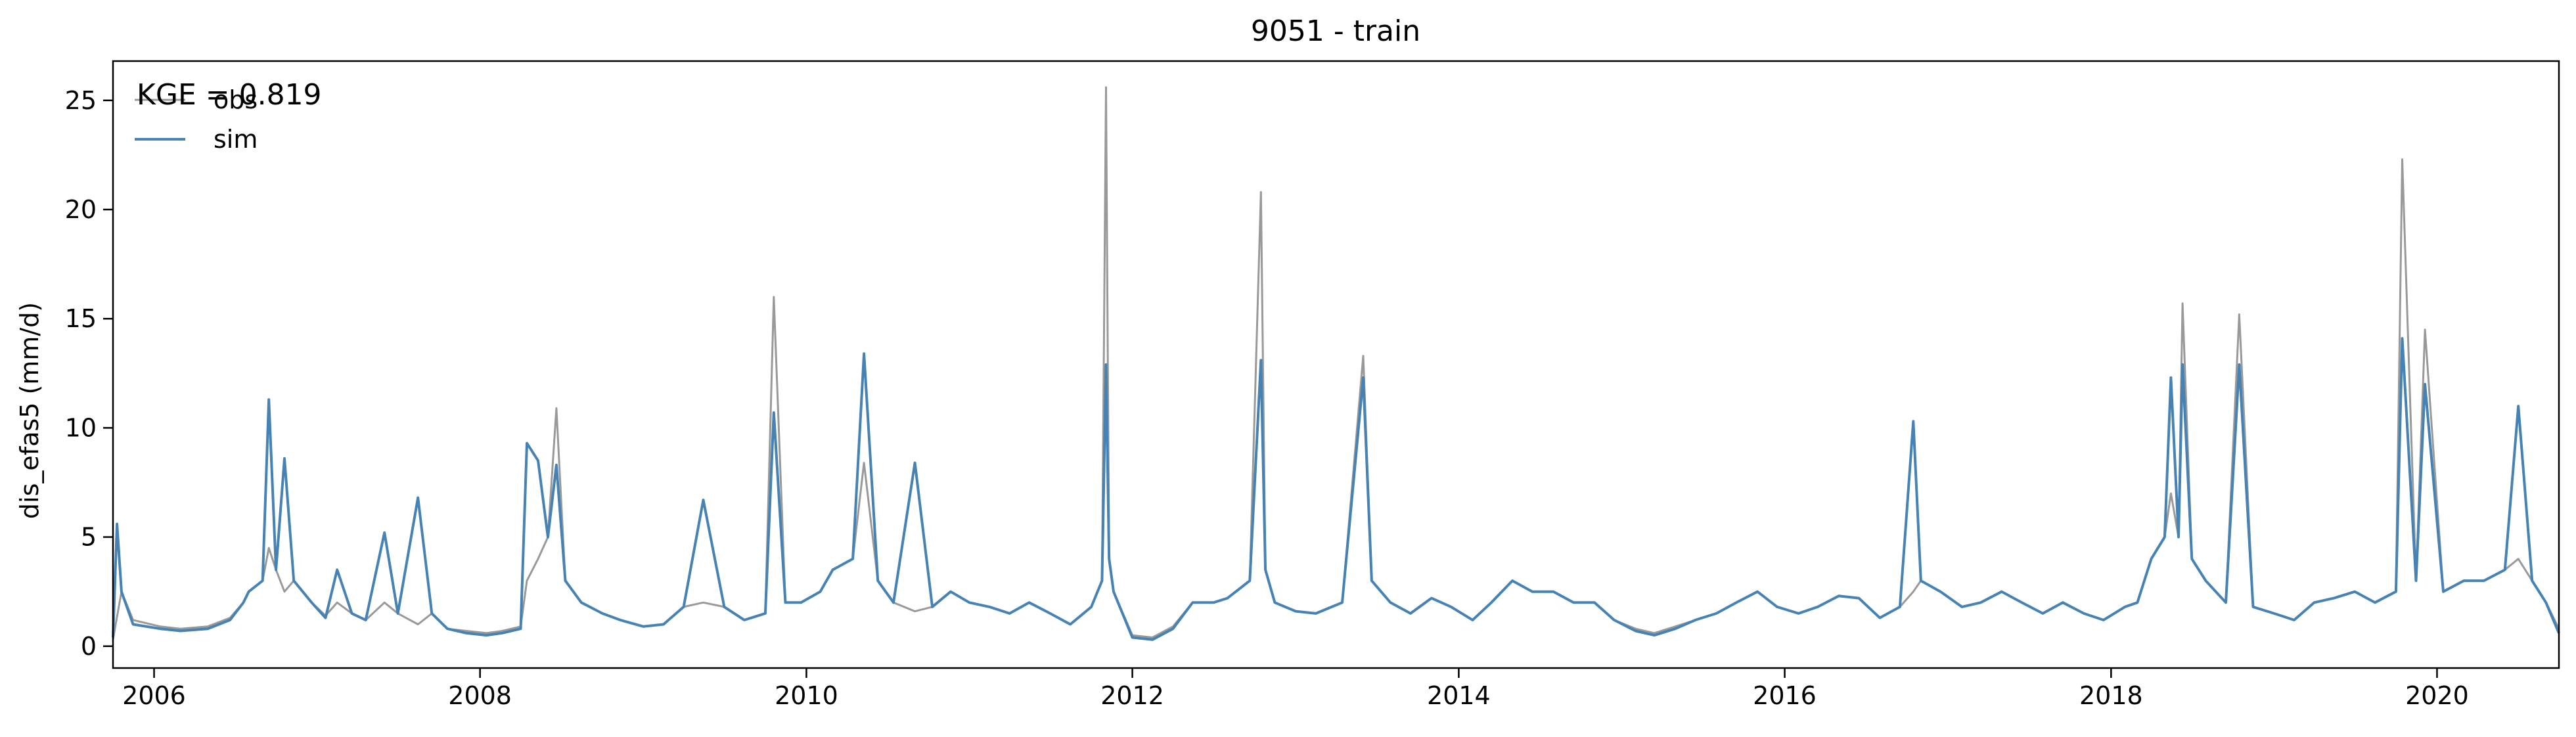 The width and height of the screenshot is (2576, 737). What do you see at coordinates (1132, 695) in the screenshot?
I see `x-tick-label-2012: 2012` at bounding box center [1132, 695].